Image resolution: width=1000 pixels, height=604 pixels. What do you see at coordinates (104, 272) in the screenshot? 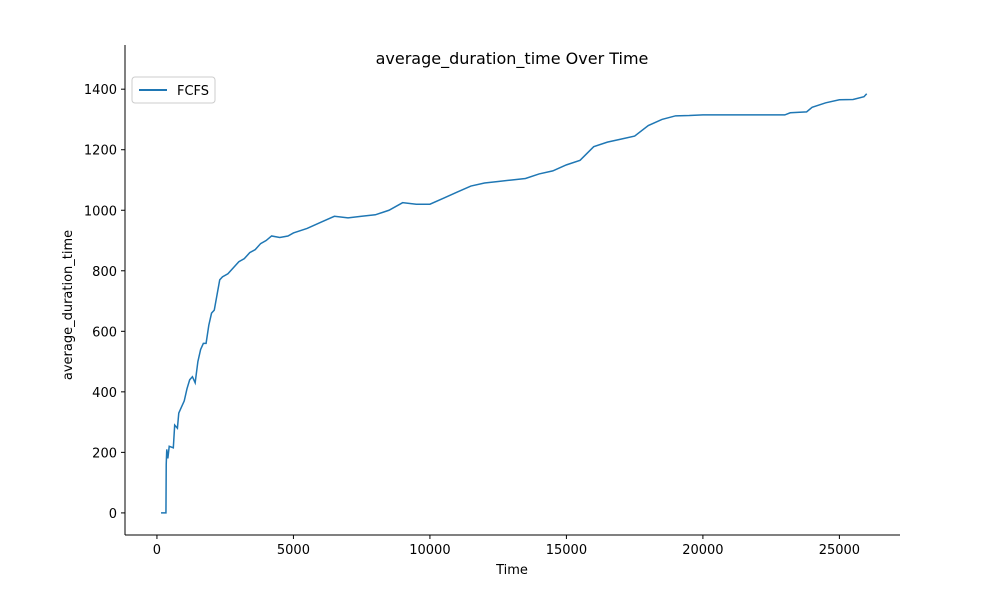
I see `y-tick-label: 800` at bounding box center [104, 272].